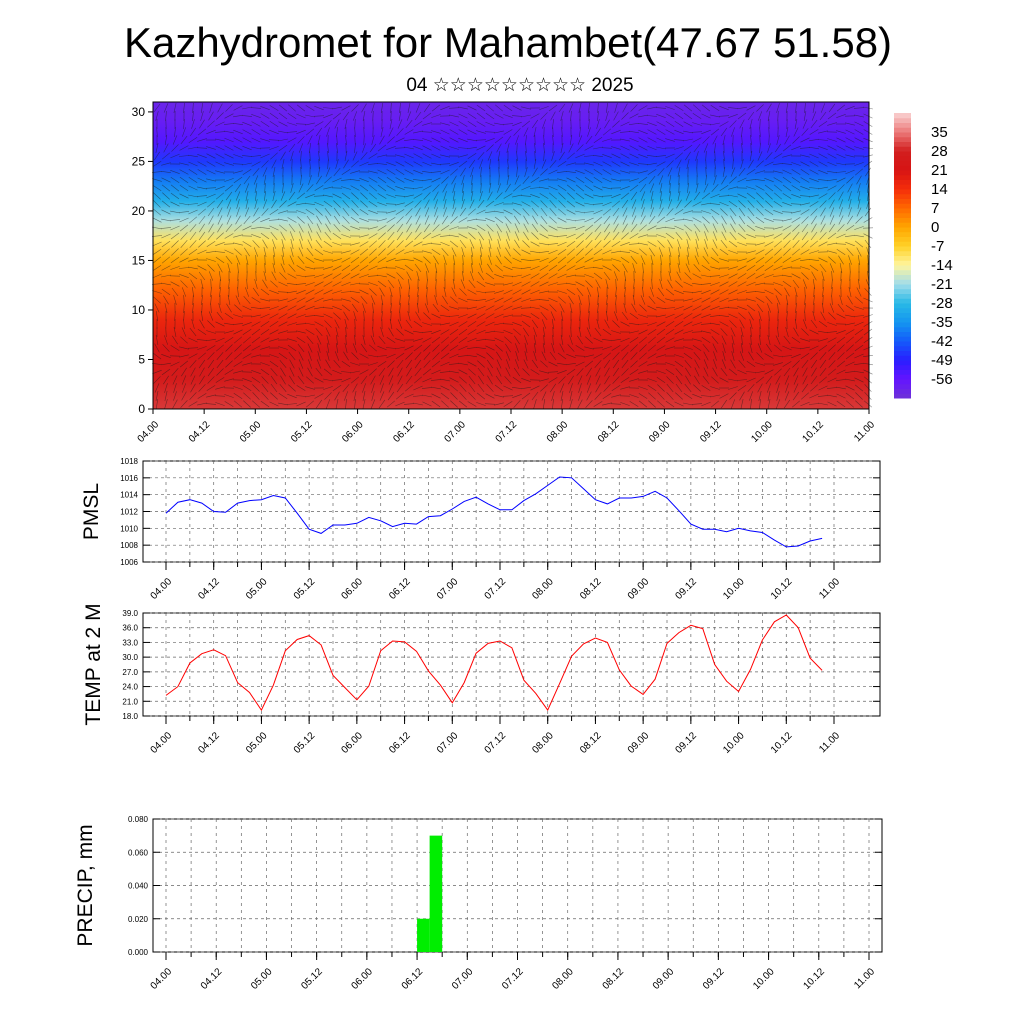  What do you see at coordinates (762, 432) in the screenshot?
I see `heat-xtick-label: 10.00` at bounding box center [762, 432].